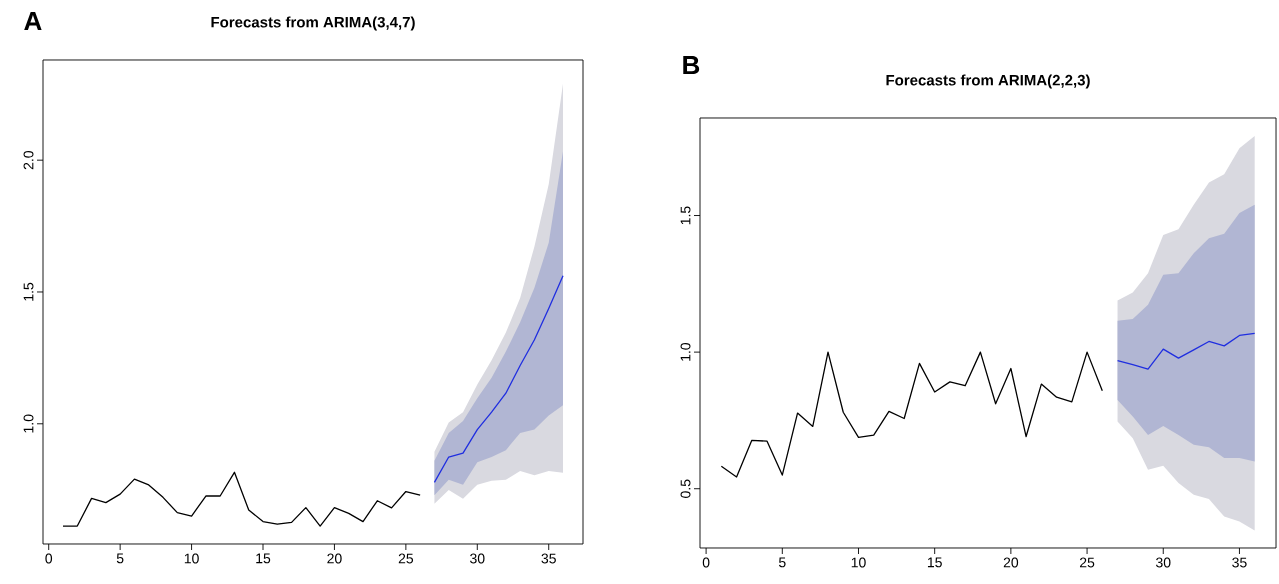 This screenshot has height=584, width=1279. What do you see at coordinates (33, 21) in the screenshot?
I see `text: A` at bounding box center [33, 21].